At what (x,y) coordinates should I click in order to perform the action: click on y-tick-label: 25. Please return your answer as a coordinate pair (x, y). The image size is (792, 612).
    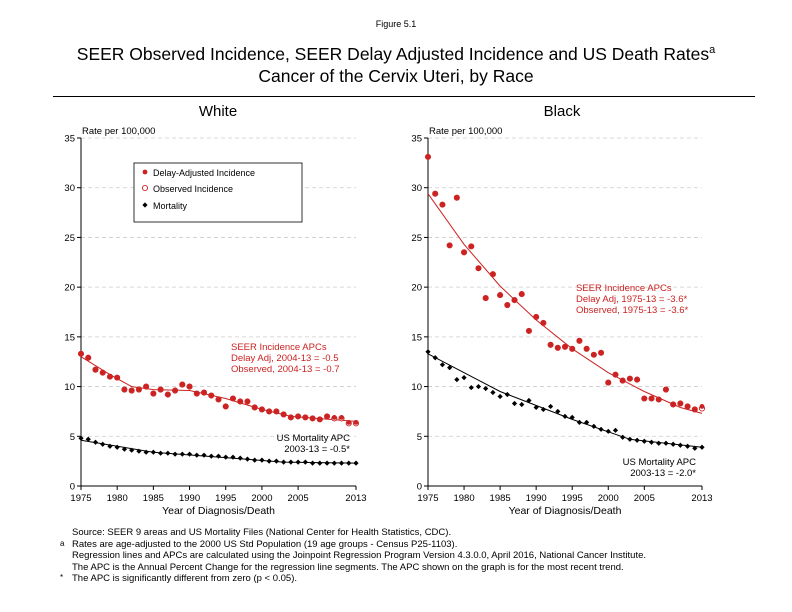
    Looking at the image, I should click on (69, 238).